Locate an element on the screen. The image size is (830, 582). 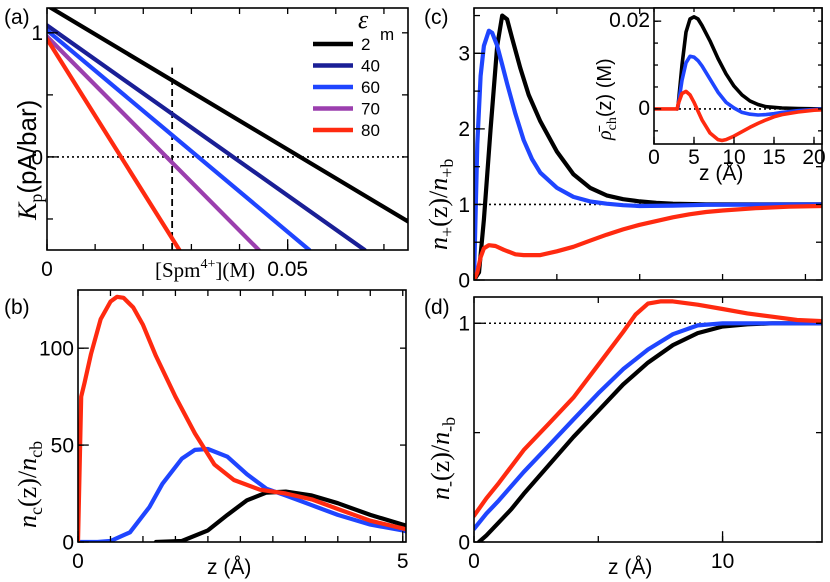
legend-label: 60 is located at coordinates (370, 87).